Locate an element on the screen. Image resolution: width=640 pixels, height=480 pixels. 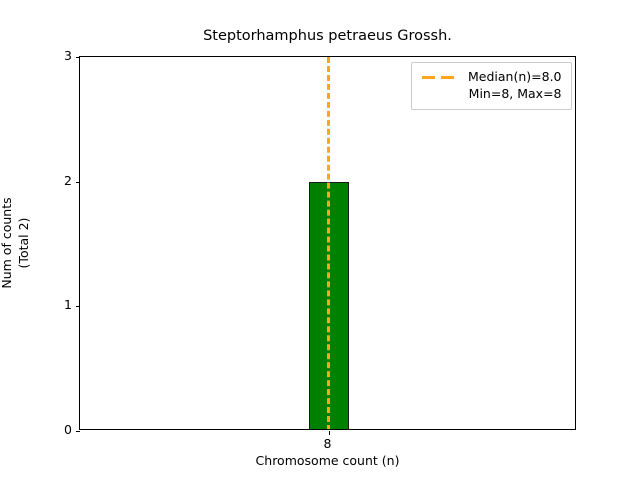
y-tick-label: 1 is located at coordinates (68, 305).